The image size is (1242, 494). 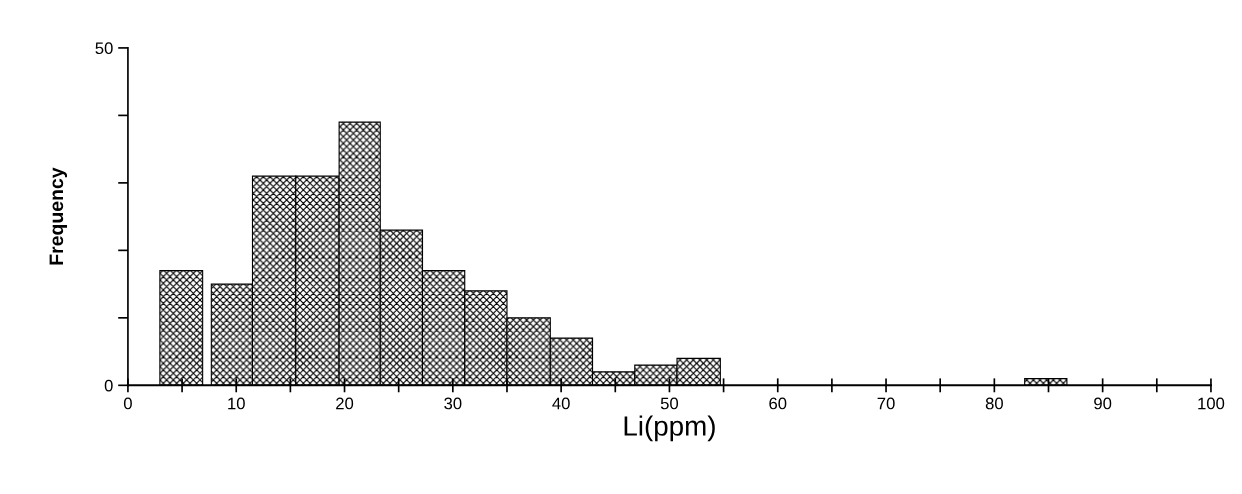 I want to click on x-tick-label: 40, so click(x=561, y=403).